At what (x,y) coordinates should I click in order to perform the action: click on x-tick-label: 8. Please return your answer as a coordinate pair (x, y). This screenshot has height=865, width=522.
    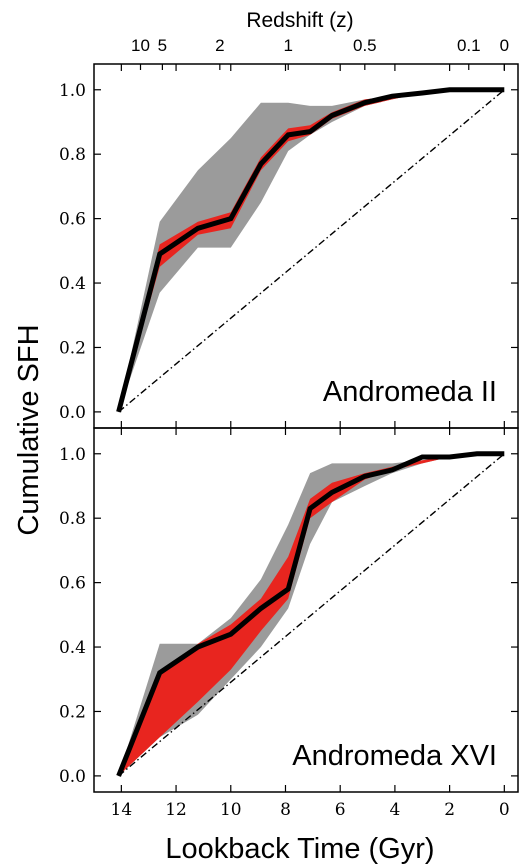
    Looking at the image, I should click on (285, 810).